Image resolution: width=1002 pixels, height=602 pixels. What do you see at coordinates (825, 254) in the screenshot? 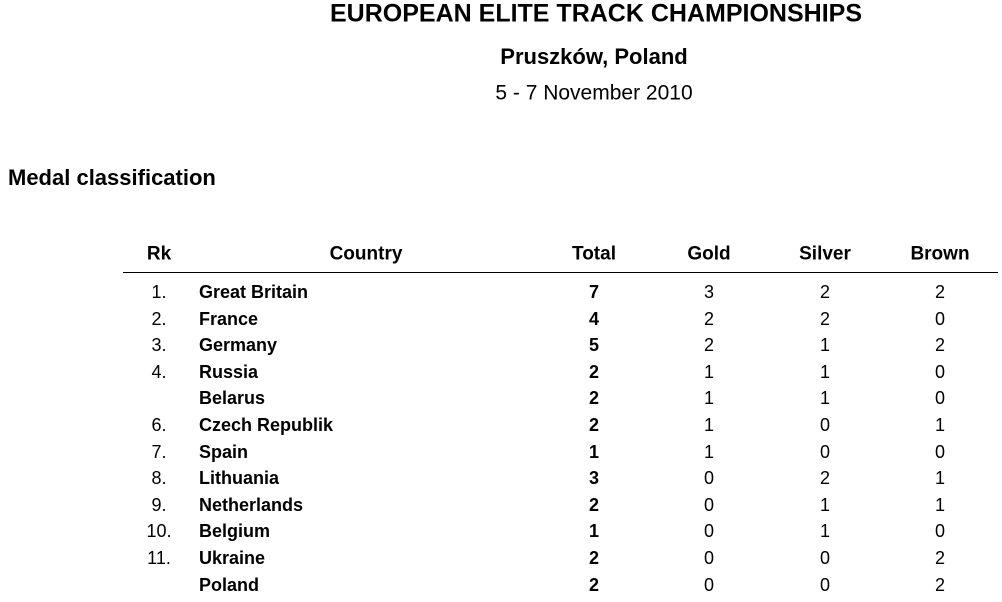
I see `column-header: Silver` at bounding box center [825, 254].